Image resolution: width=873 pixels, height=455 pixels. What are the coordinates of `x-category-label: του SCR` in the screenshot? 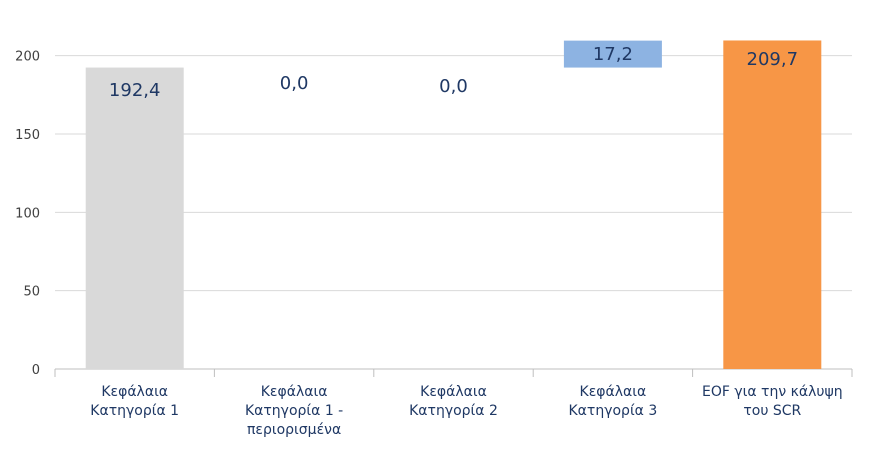 It's located at (772, 411).